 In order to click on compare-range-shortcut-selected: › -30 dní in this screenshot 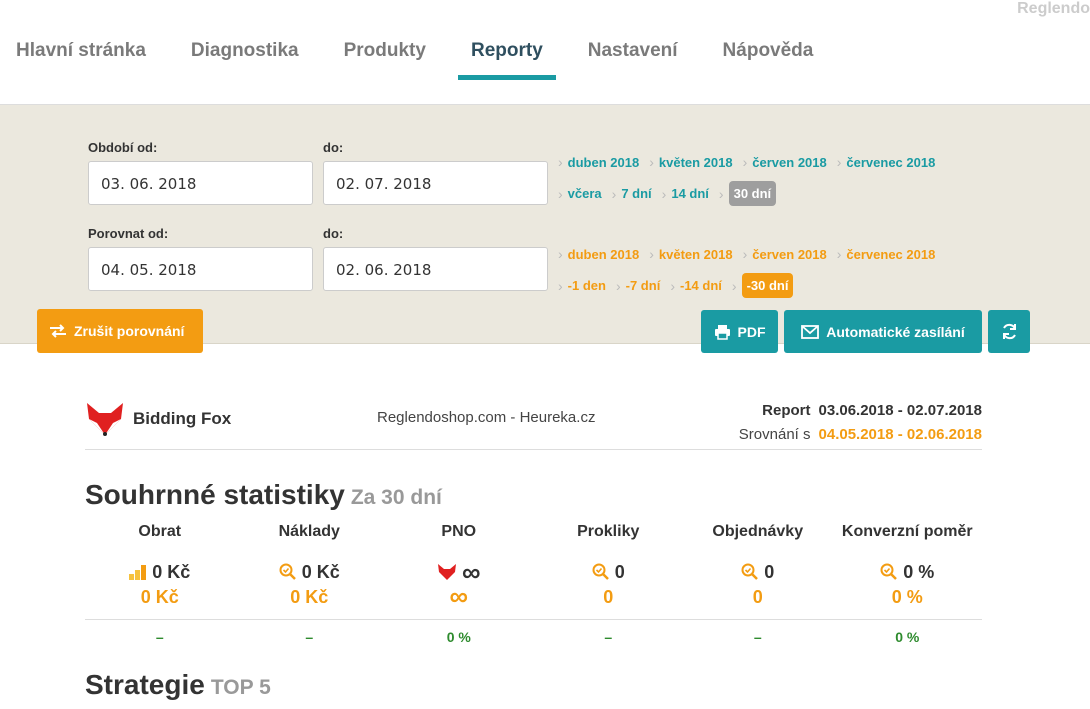, I will do `click(763, 285)`.